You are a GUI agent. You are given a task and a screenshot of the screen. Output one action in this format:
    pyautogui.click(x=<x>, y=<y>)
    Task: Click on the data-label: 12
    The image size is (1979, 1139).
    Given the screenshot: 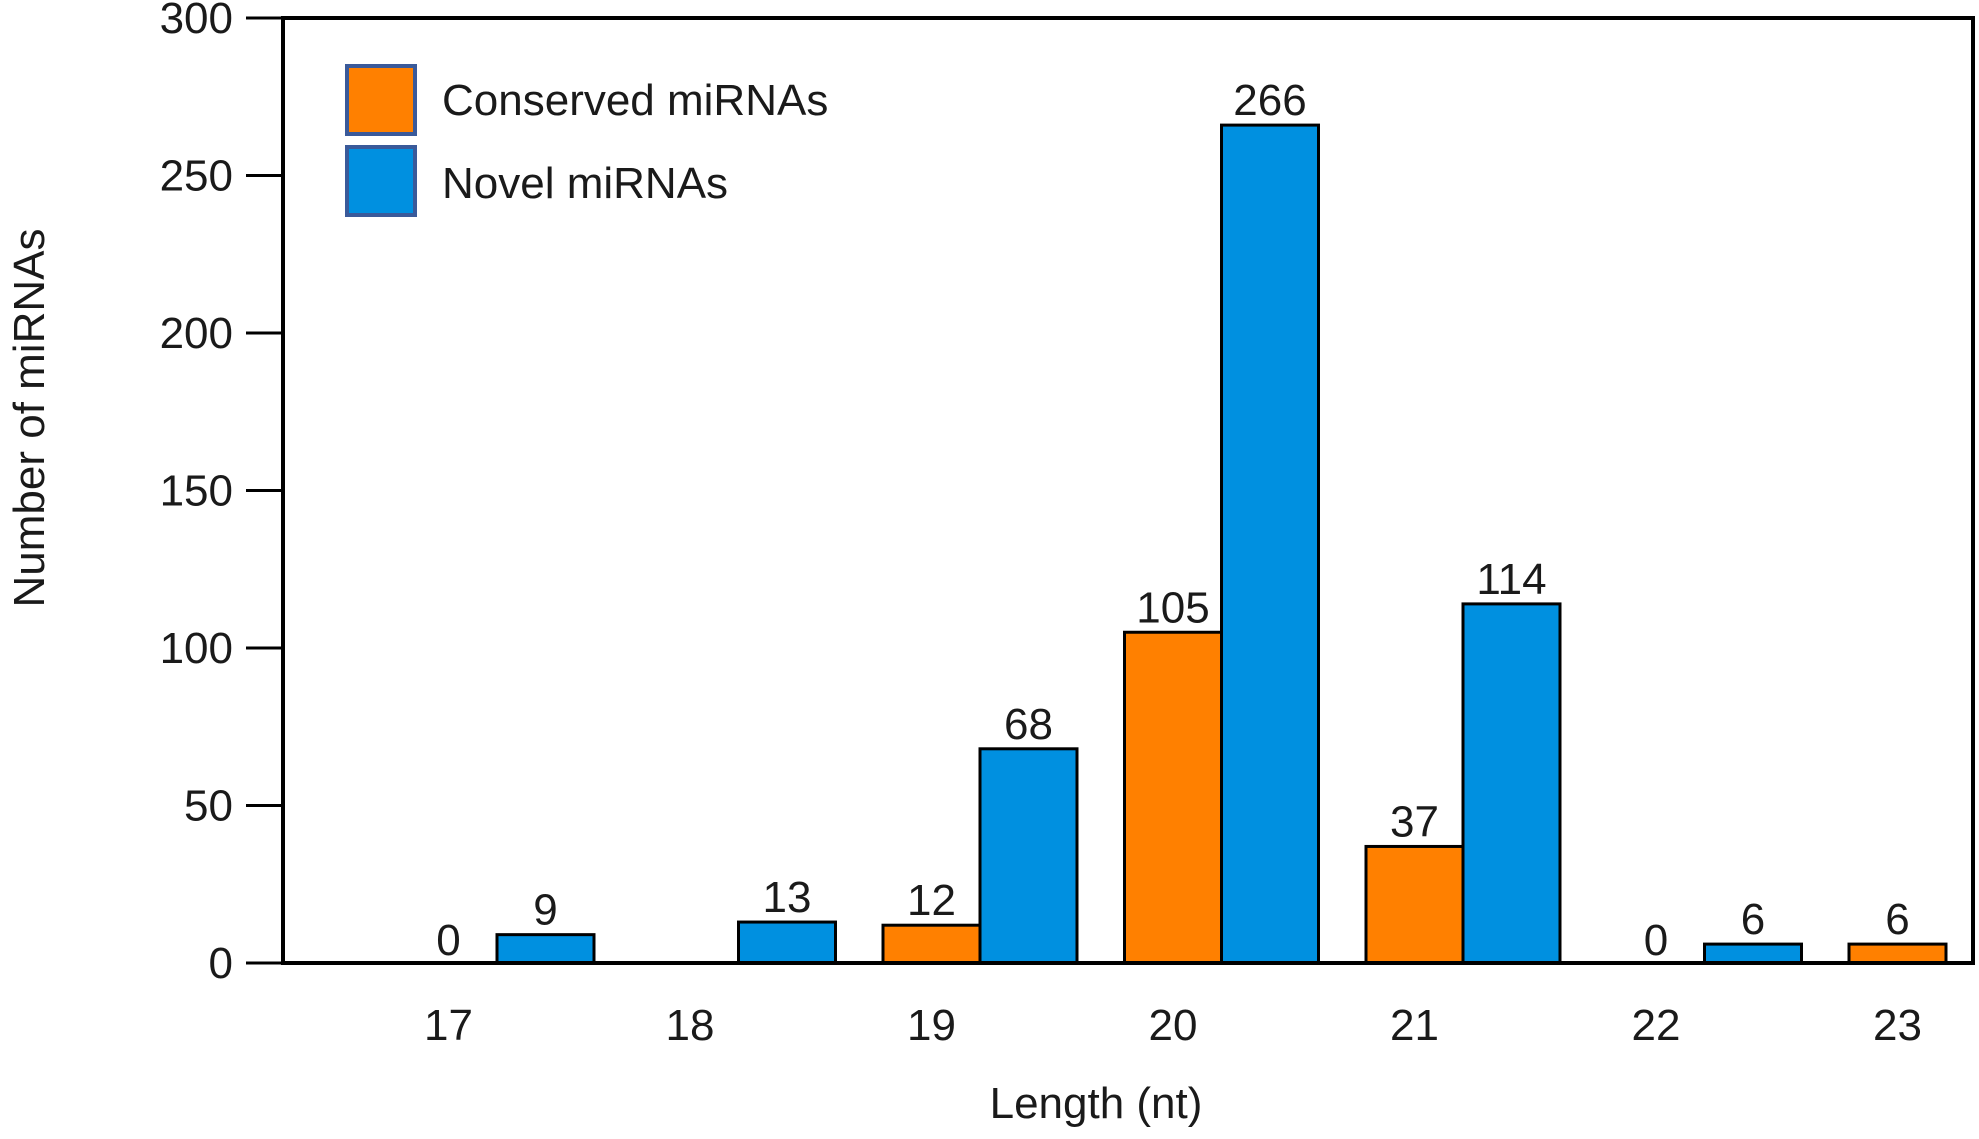 What is the action you would take?
    pyautogui.click(x=931, y=900)
    